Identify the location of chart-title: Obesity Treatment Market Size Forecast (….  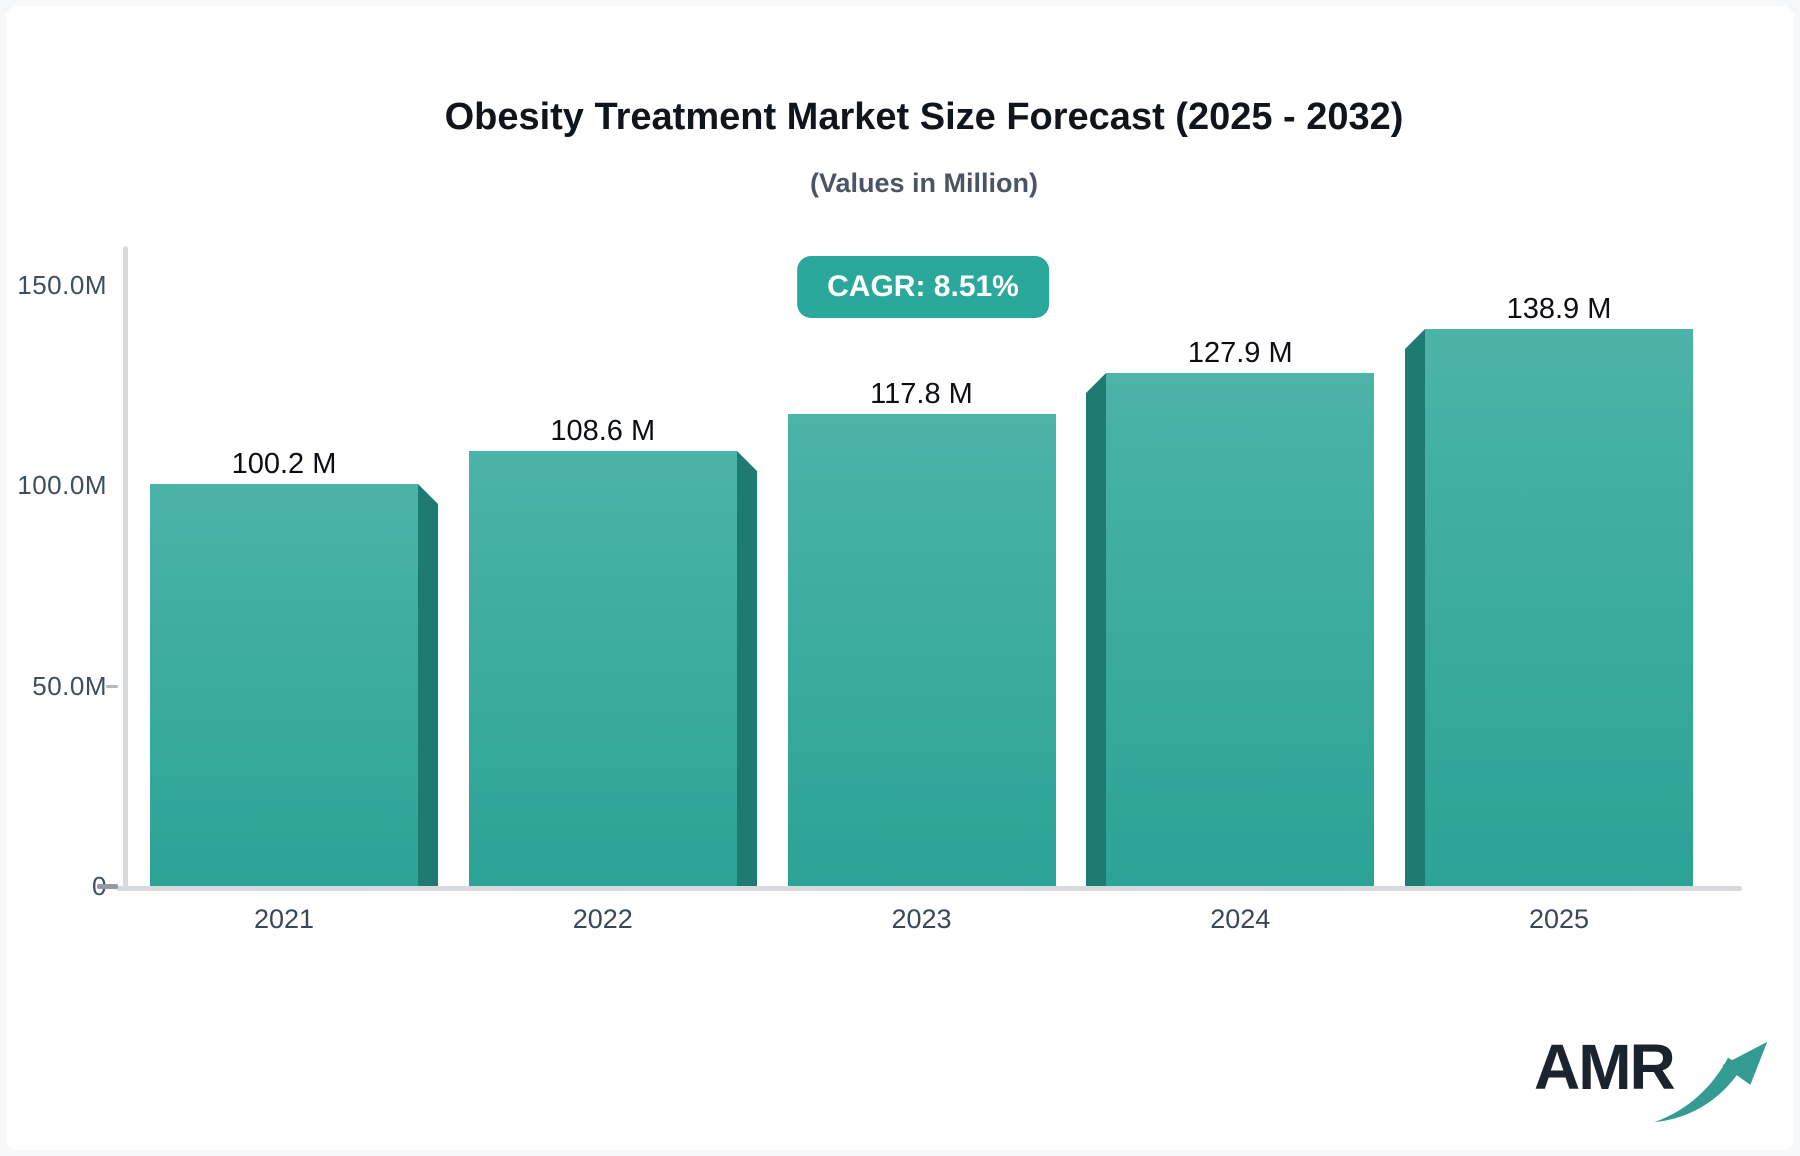
(924, 117).